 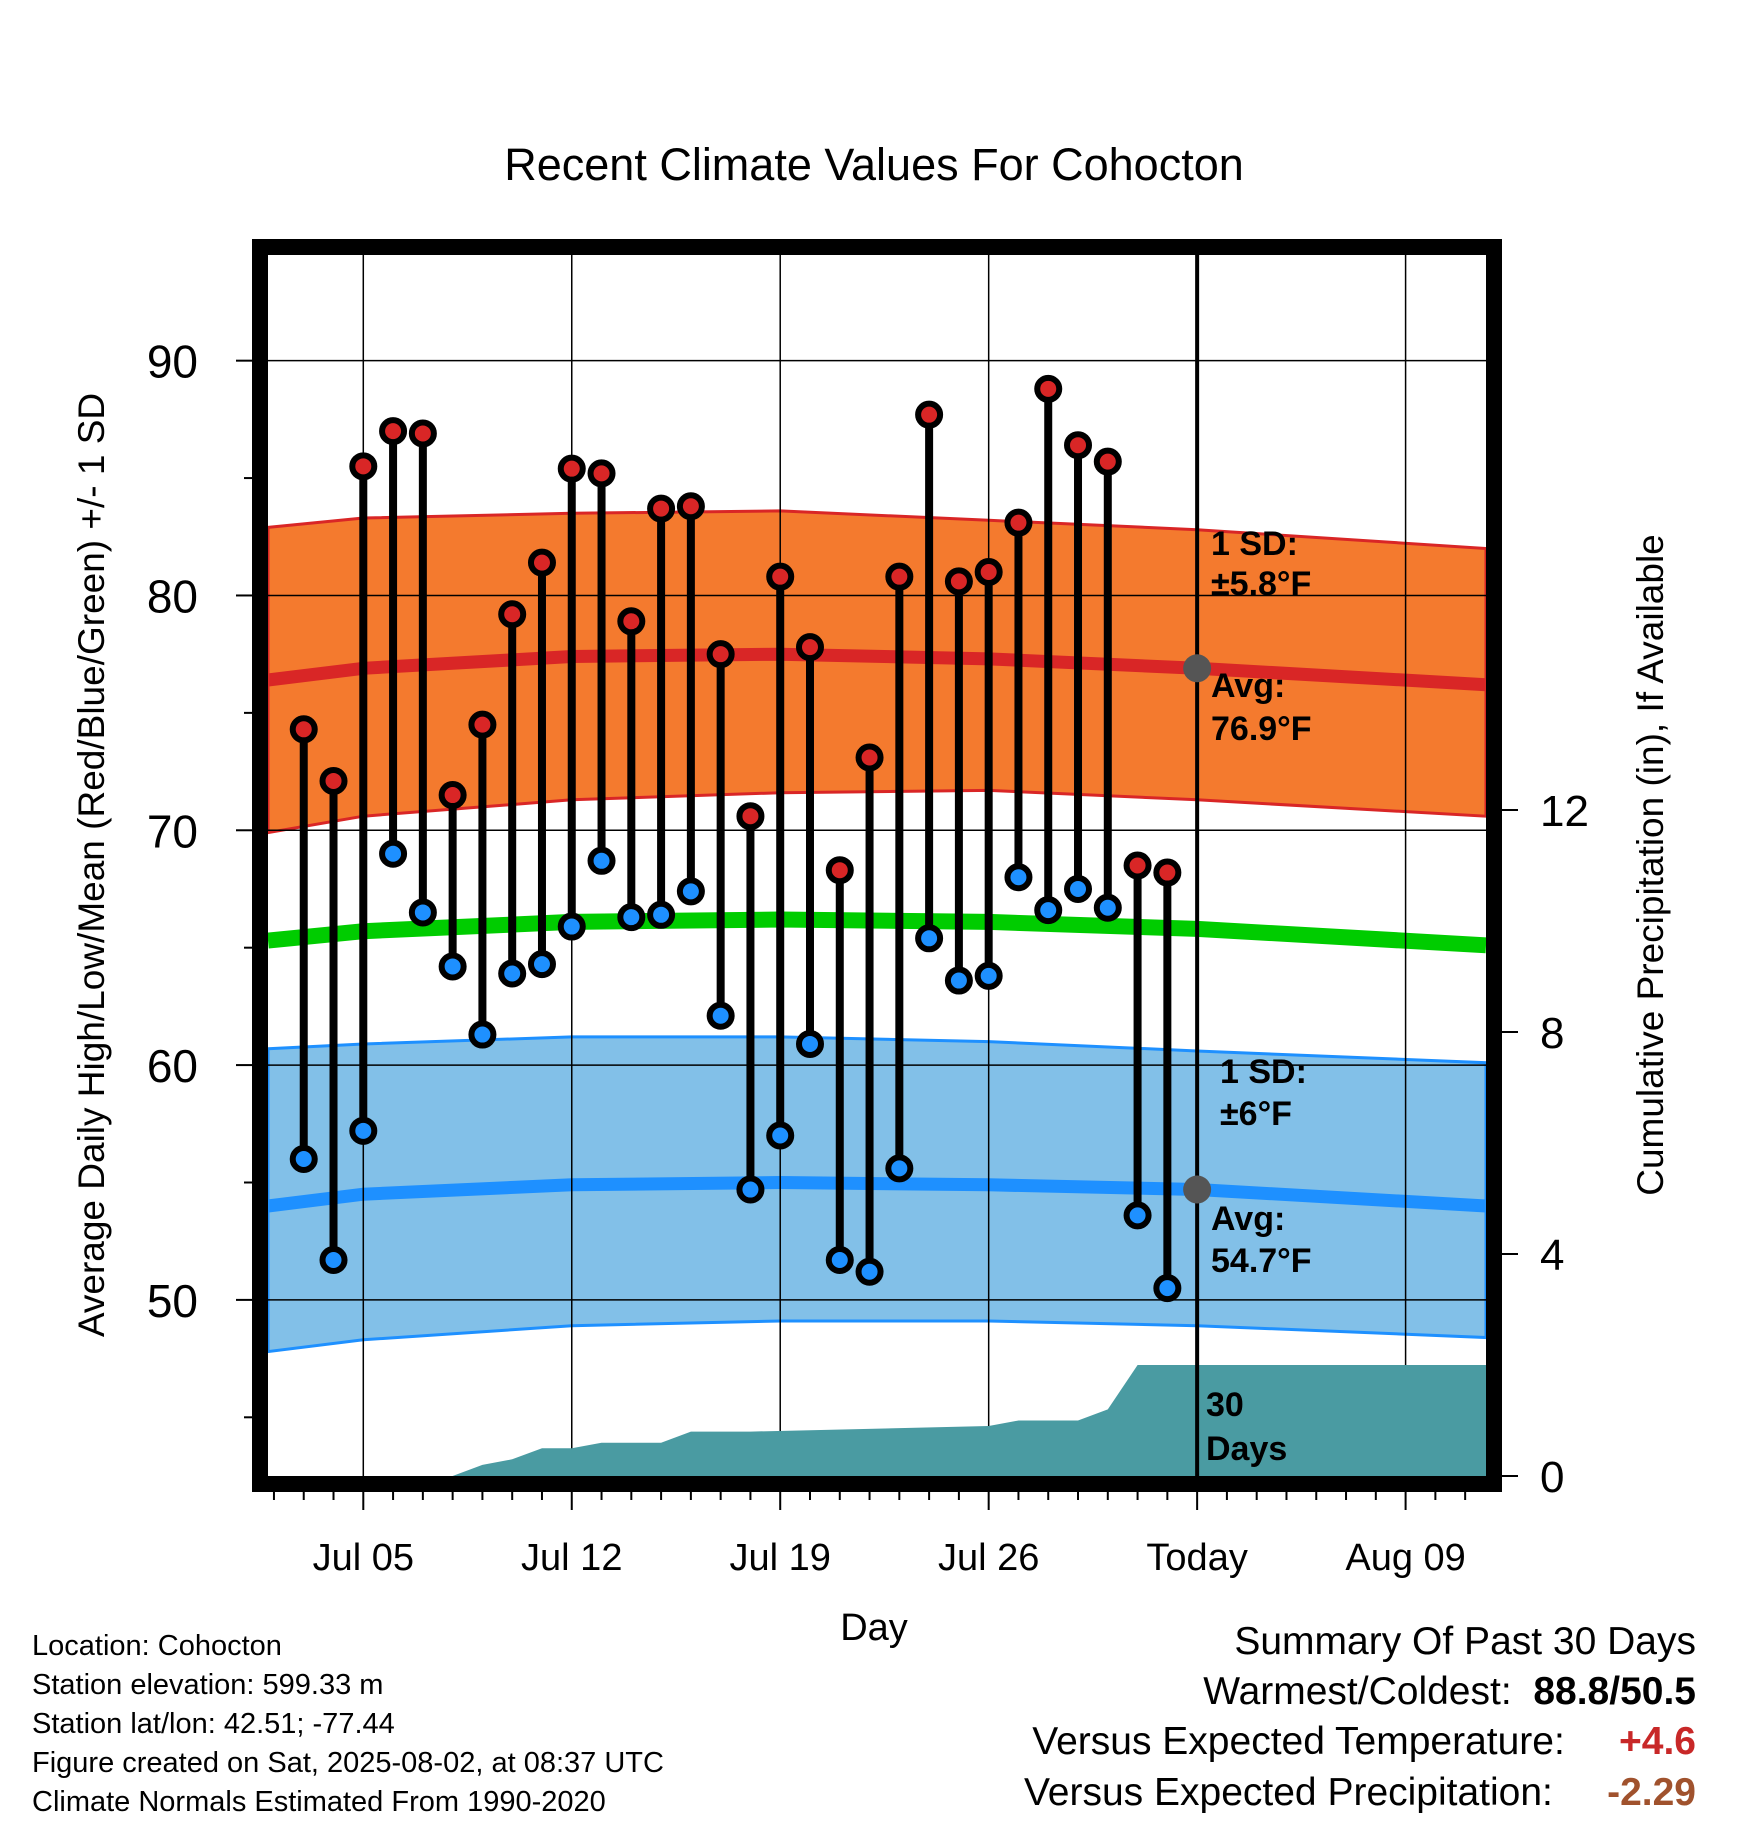 What do you see at coordinates (1246, 1449) in the screenshot?
I see `precip-days-unit: Days` at bounding box center [1246, 1449].